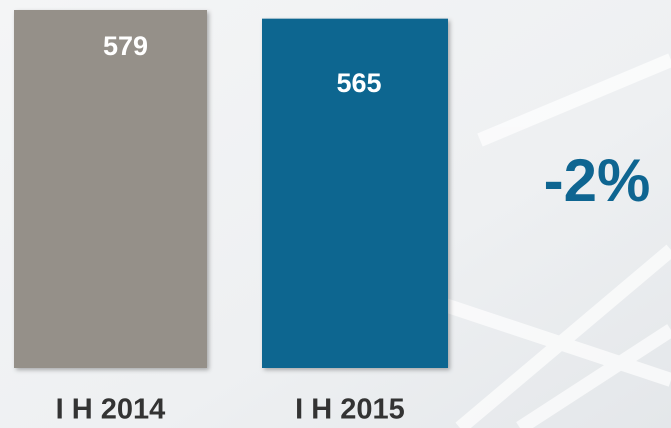 The height and width of the screenshot is (428, 671). I want to click on data-label: 565, so click(358, 83).